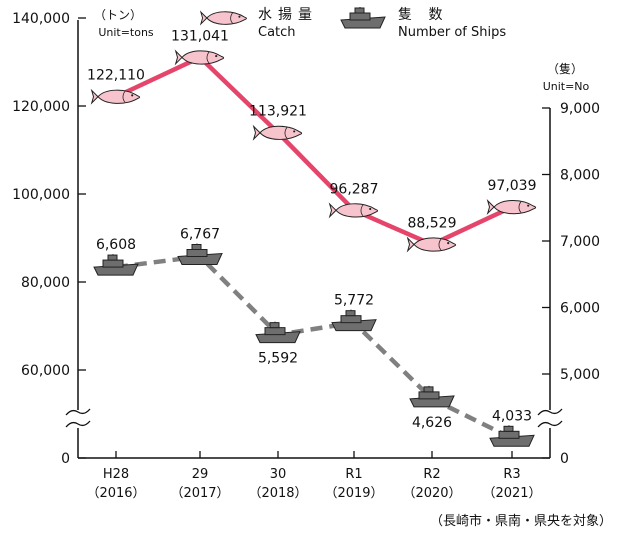 The width and height of the screenshot is (619, 533). What do you see at coordinates (65, 459) in the screenshot?
I see `left-tick-label-0: 0` at bounding box center [65, 459].